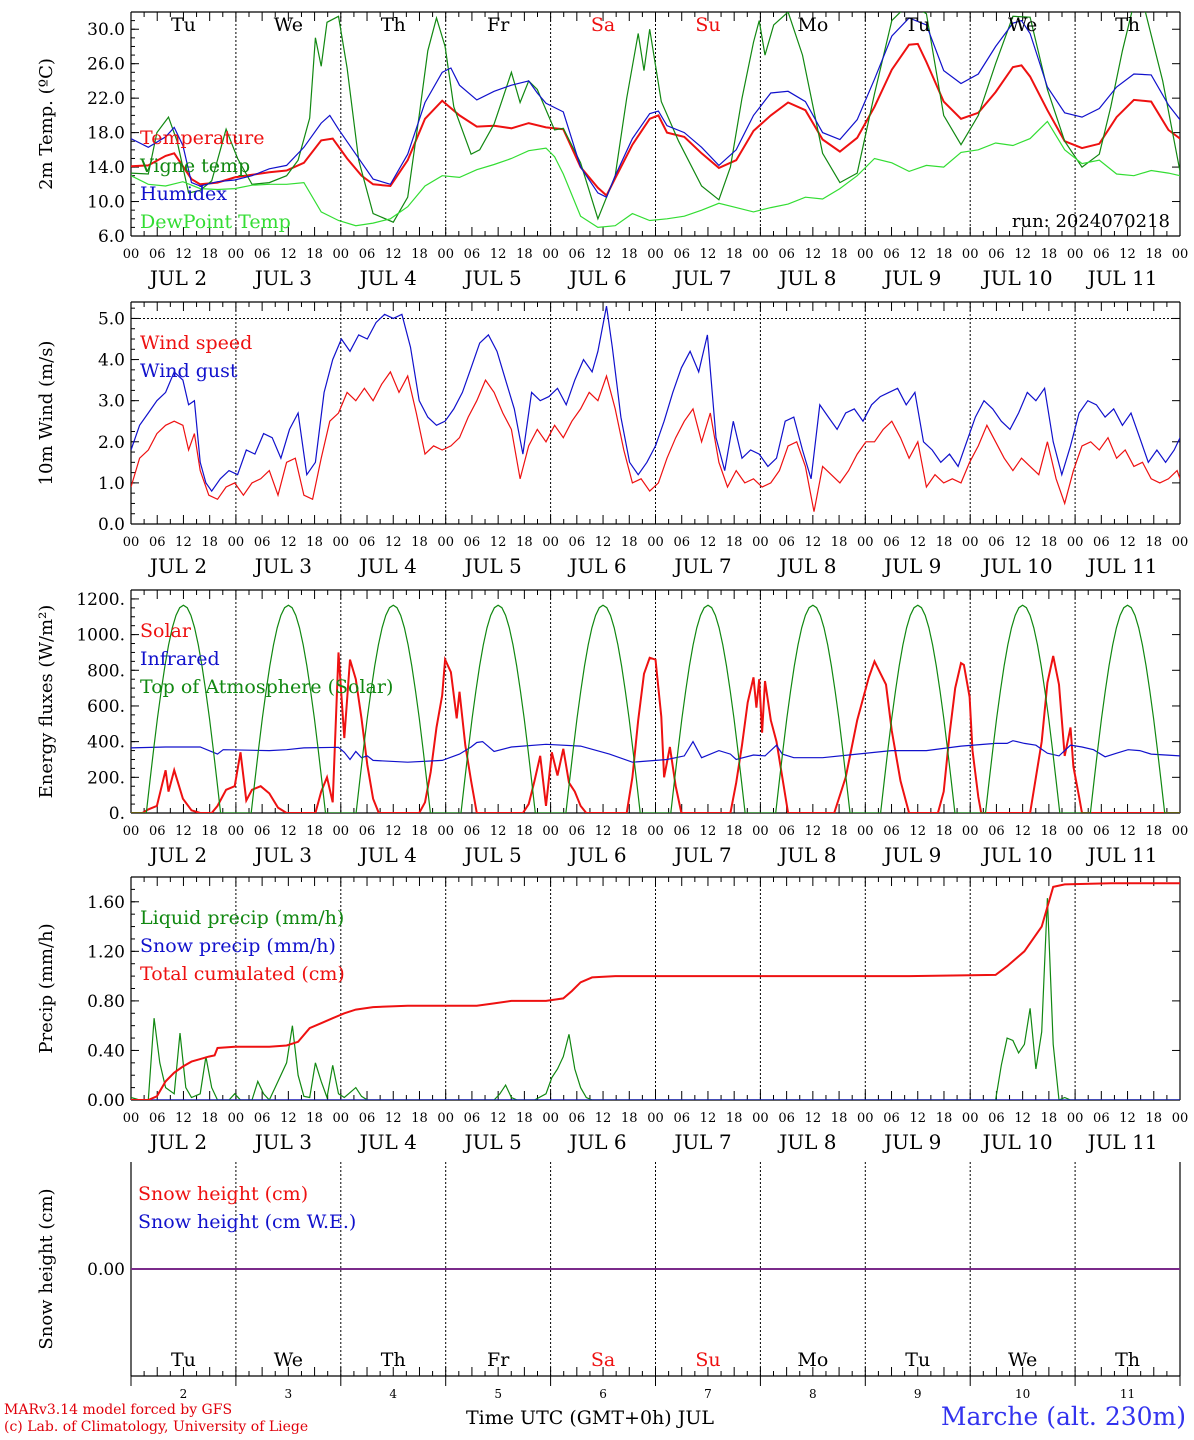  I want to click on series-line-top-of-atmosphere-solar, so click(655, 708).